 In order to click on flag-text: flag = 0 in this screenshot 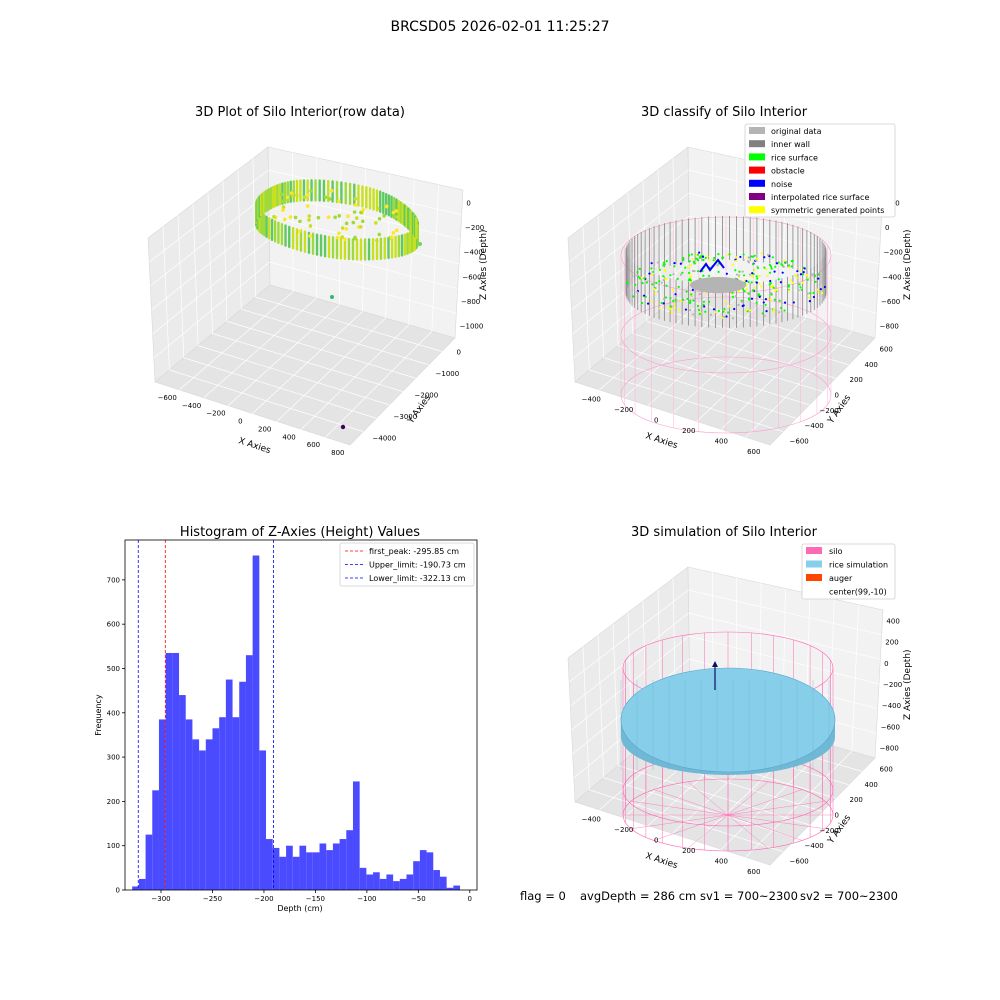, I will do `click(543, 896)`.